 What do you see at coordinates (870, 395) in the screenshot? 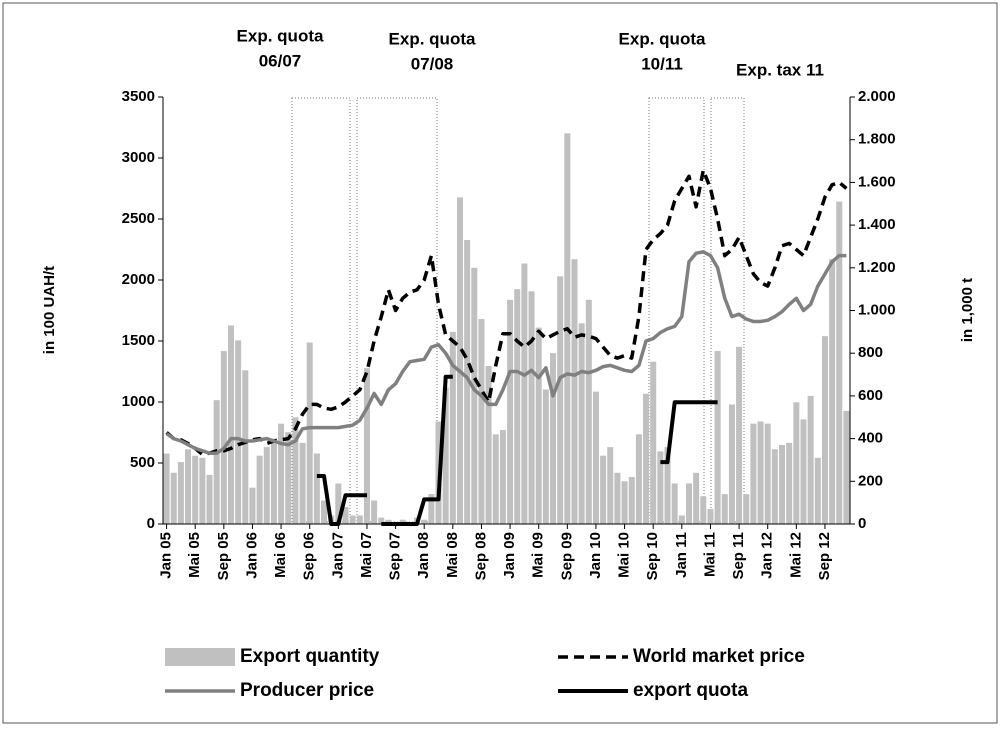
I see `y2-tick-label: 600` at bounding box center [870, 395].